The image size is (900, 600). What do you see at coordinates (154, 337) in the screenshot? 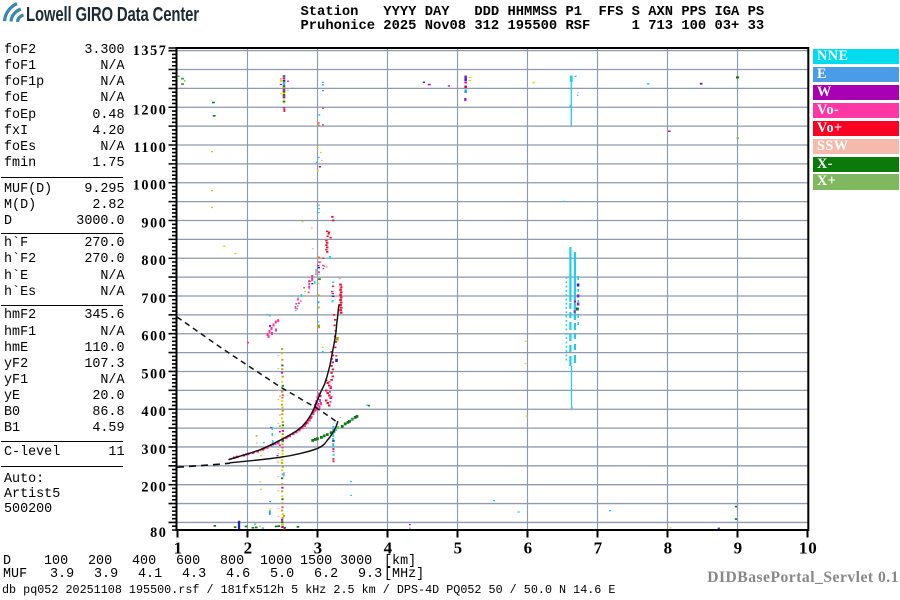
I see `svg-text: 600` at bounding box center [154, 337].